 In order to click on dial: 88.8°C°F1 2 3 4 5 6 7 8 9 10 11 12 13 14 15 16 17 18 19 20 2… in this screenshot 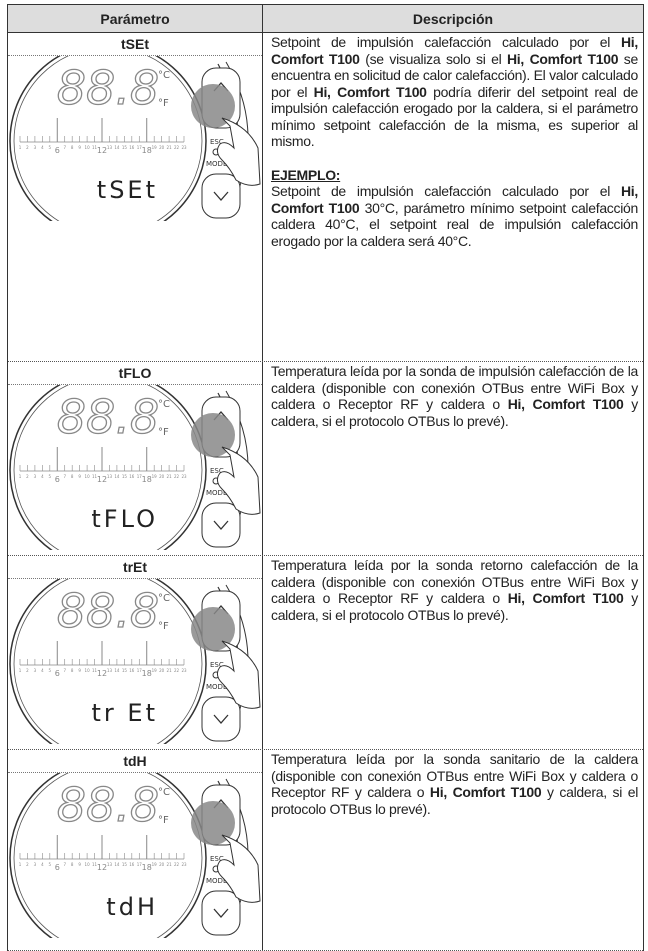, I will do `click(108, 463)`.